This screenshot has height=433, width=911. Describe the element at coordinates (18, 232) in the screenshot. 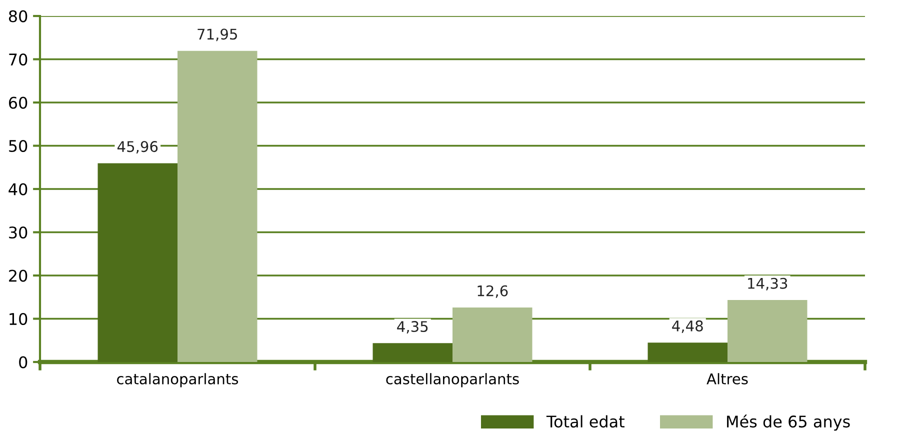

I see `y-tick-label: 30` at that location.